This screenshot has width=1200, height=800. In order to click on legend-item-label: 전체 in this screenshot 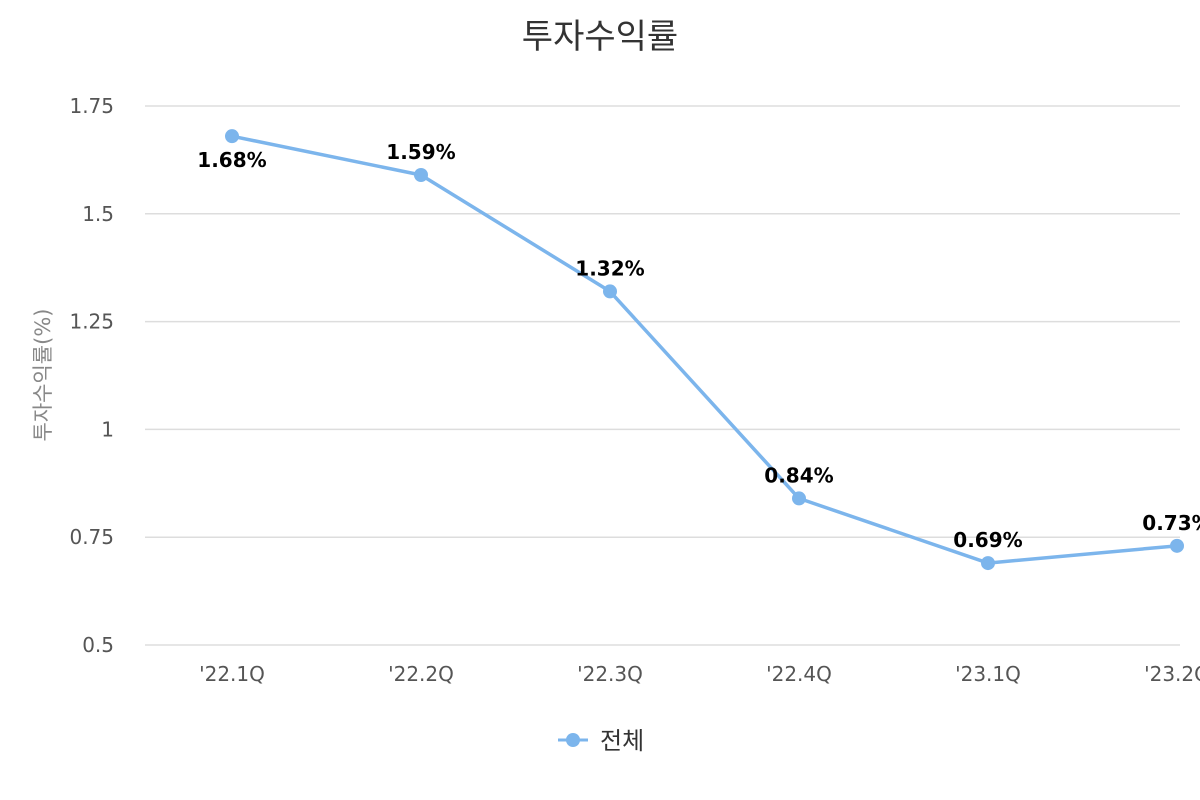, I will do `click(622, 741)`.